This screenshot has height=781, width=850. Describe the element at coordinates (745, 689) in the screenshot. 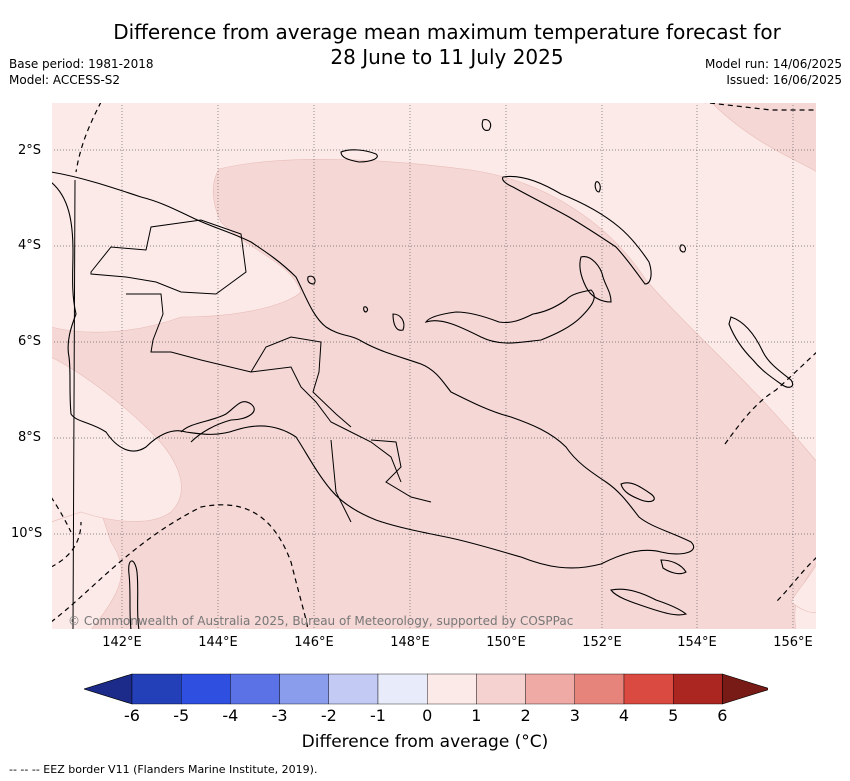

I see `colorbar-extend-high` at that location.